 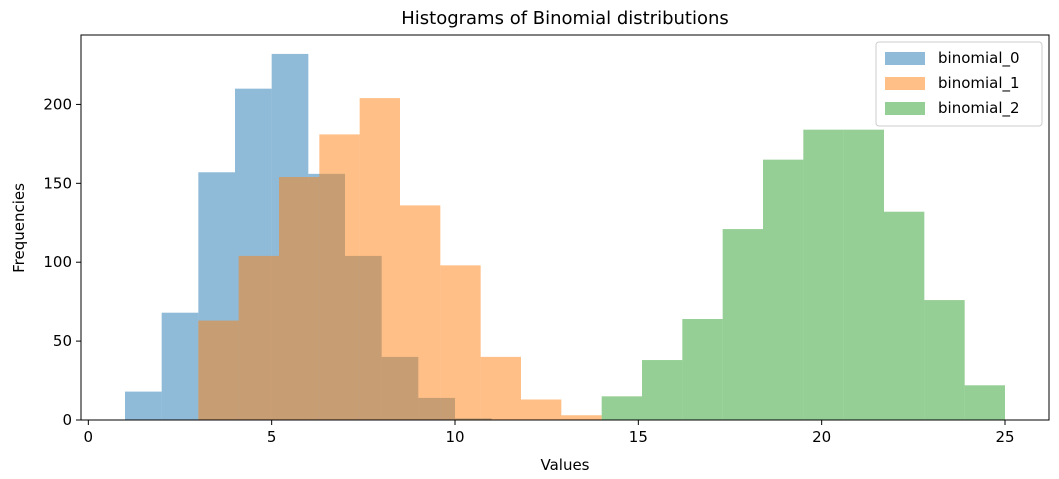 I want to click on y-tick-label-100: 100, so click(x=57, y=262).